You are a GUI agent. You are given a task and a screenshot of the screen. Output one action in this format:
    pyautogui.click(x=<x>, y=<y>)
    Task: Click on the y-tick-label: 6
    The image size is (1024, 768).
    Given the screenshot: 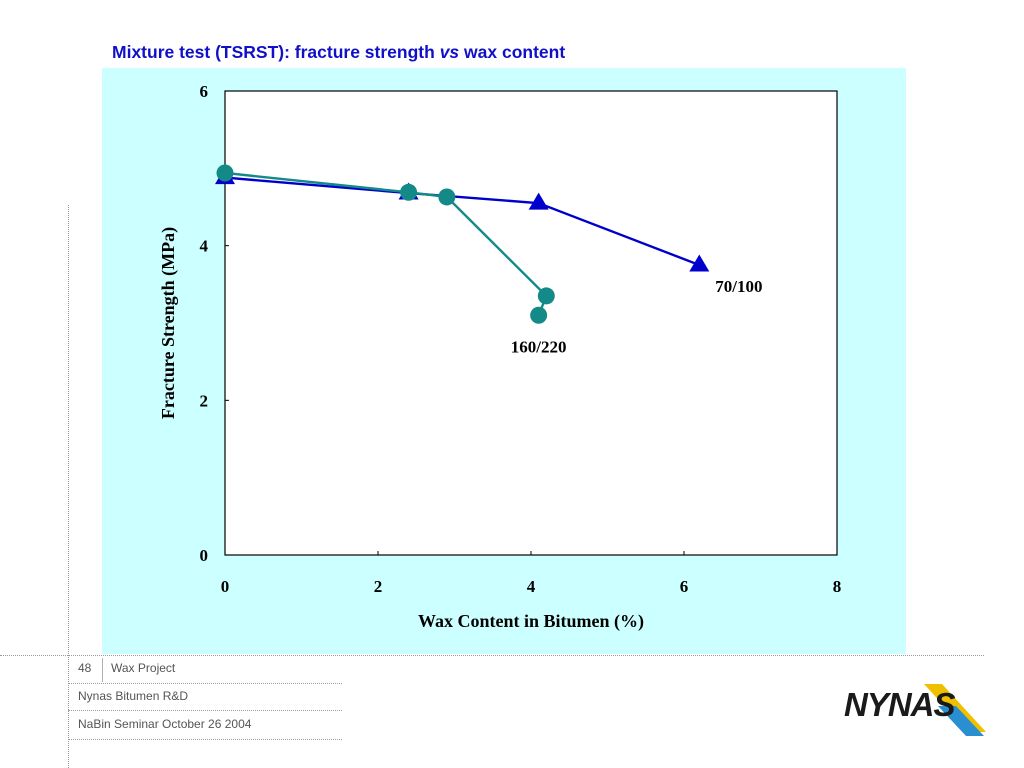 What is the action you would take?
    pyautogui.click(x=204, y=91)
    